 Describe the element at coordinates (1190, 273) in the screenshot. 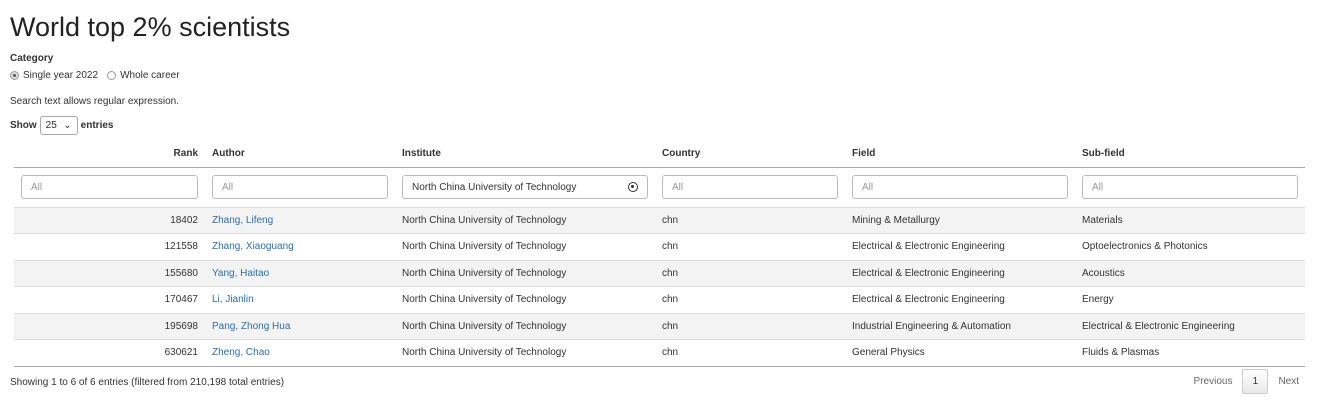

I see `subfield-cell: Acoustics` at that location.